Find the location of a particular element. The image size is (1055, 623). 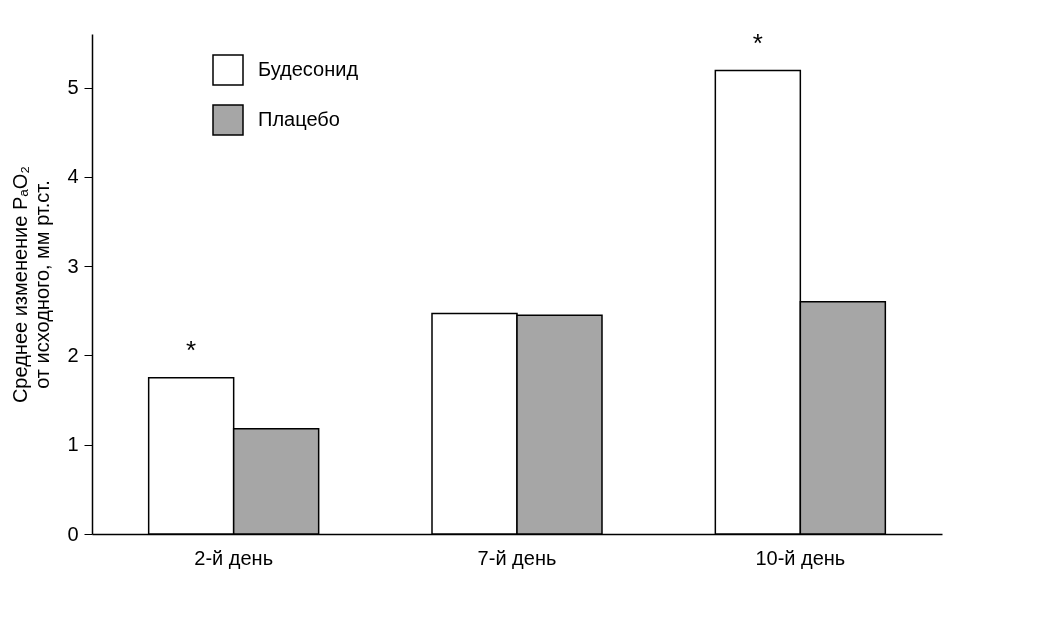

y-tick-label: 4 is located at coordinates (73, 176).